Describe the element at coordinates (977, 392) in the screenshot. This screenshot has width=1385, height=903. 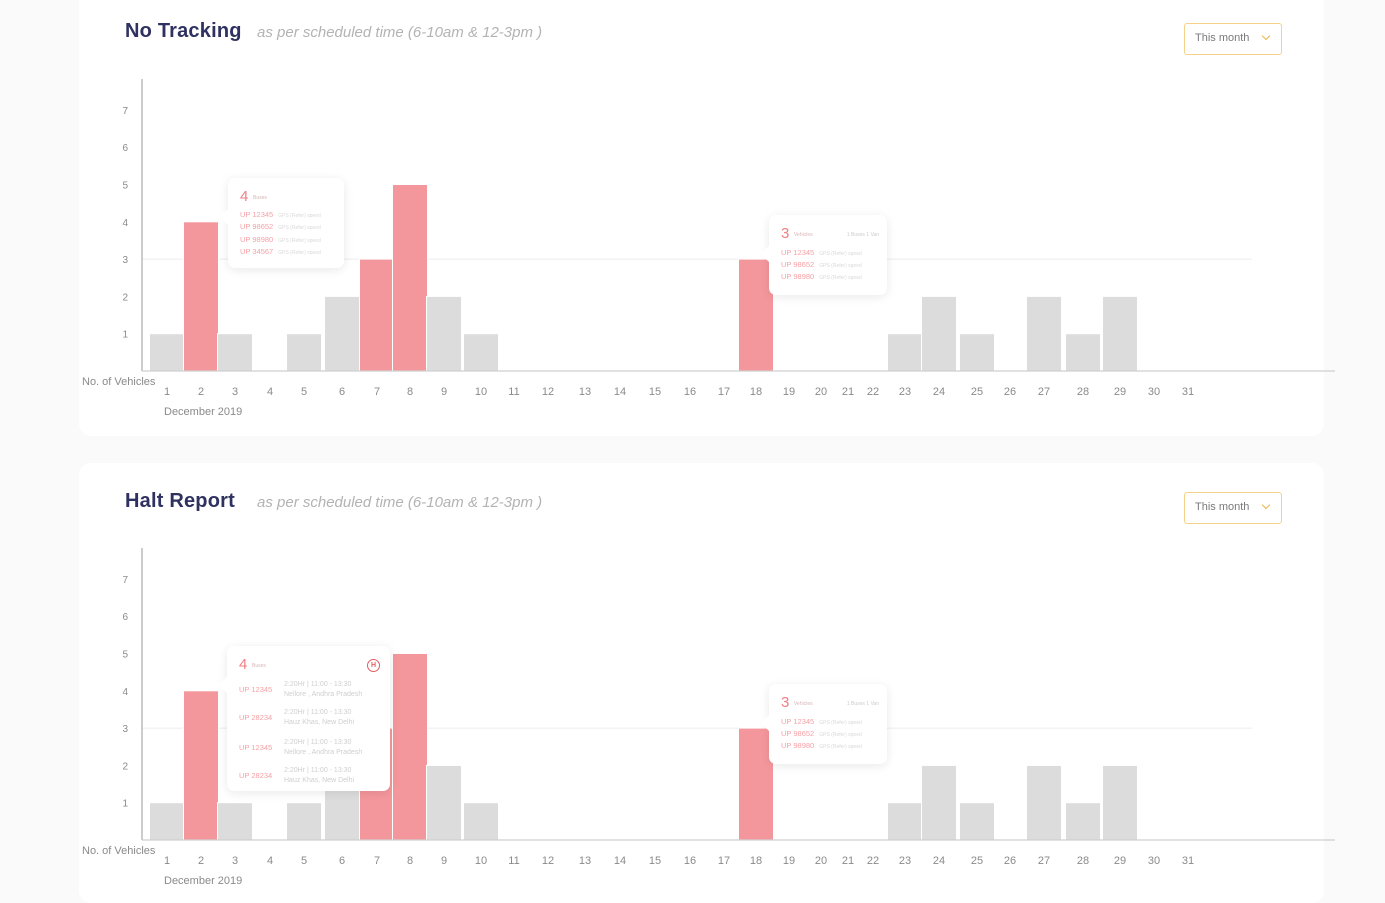
I see `x-tick-label: 25` at that location.